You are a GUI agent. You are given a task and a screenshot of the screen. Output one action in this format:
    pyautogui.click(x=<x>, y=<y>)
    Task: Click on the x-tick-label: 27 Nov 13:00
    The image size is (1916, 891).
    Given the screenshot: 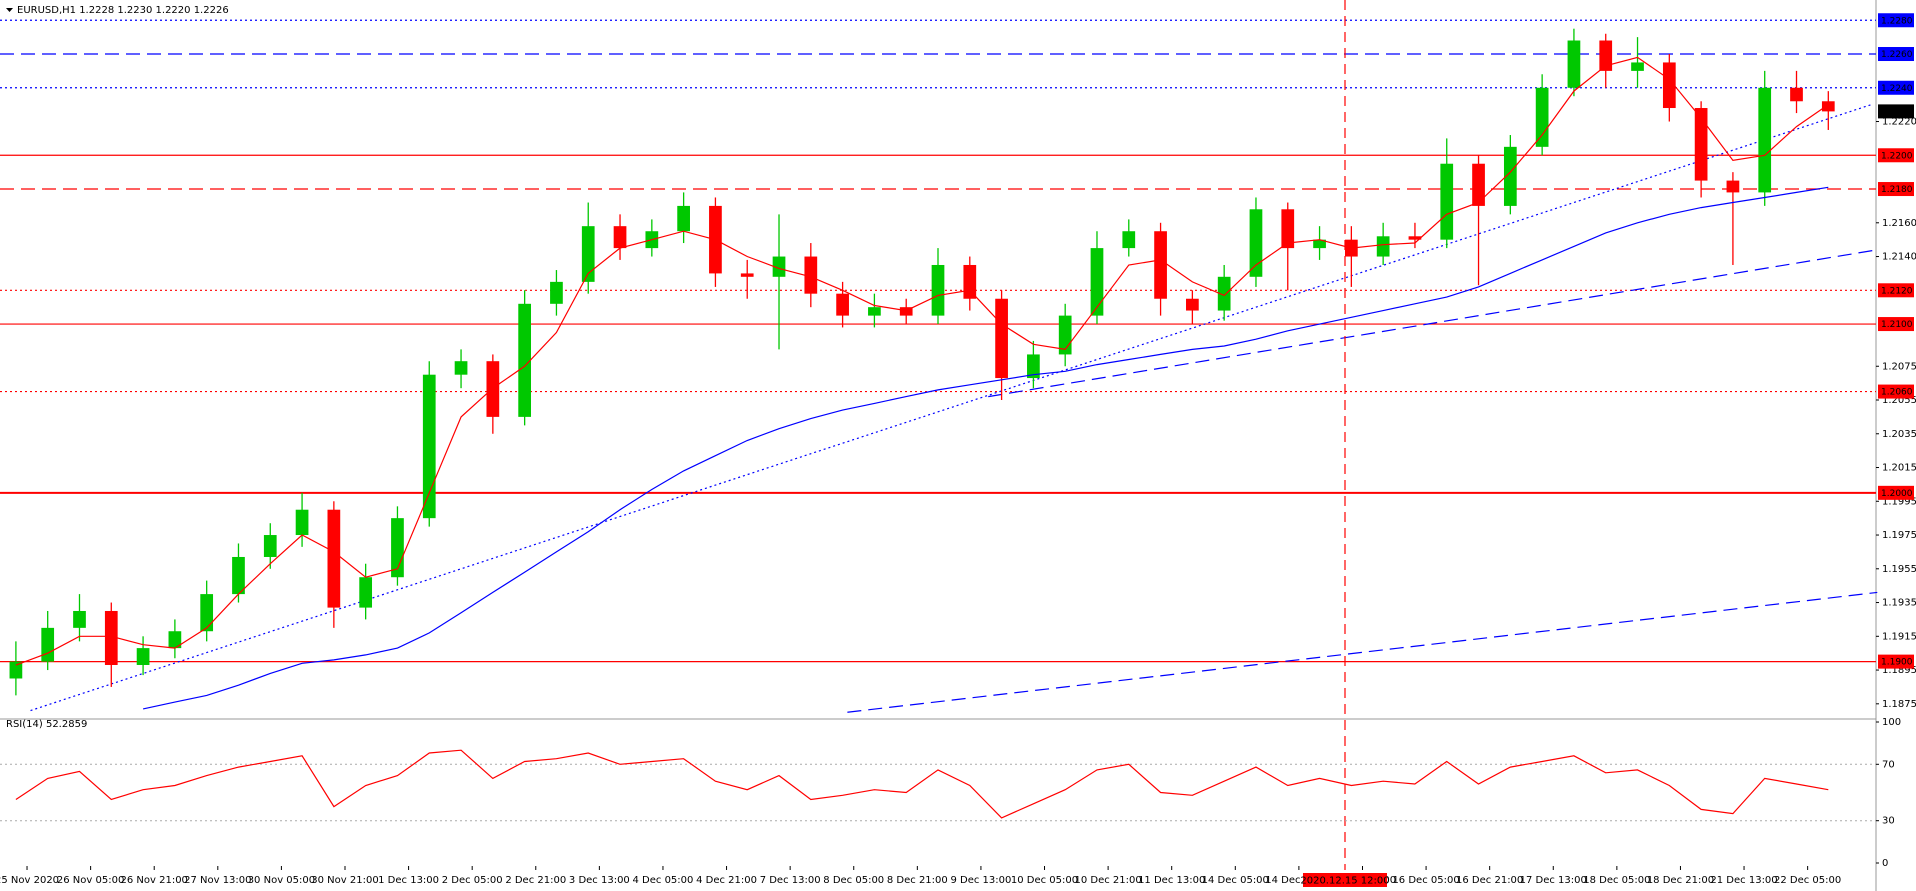 What is the action you would take?
    pyautogui.click(x=217, y=880)
    